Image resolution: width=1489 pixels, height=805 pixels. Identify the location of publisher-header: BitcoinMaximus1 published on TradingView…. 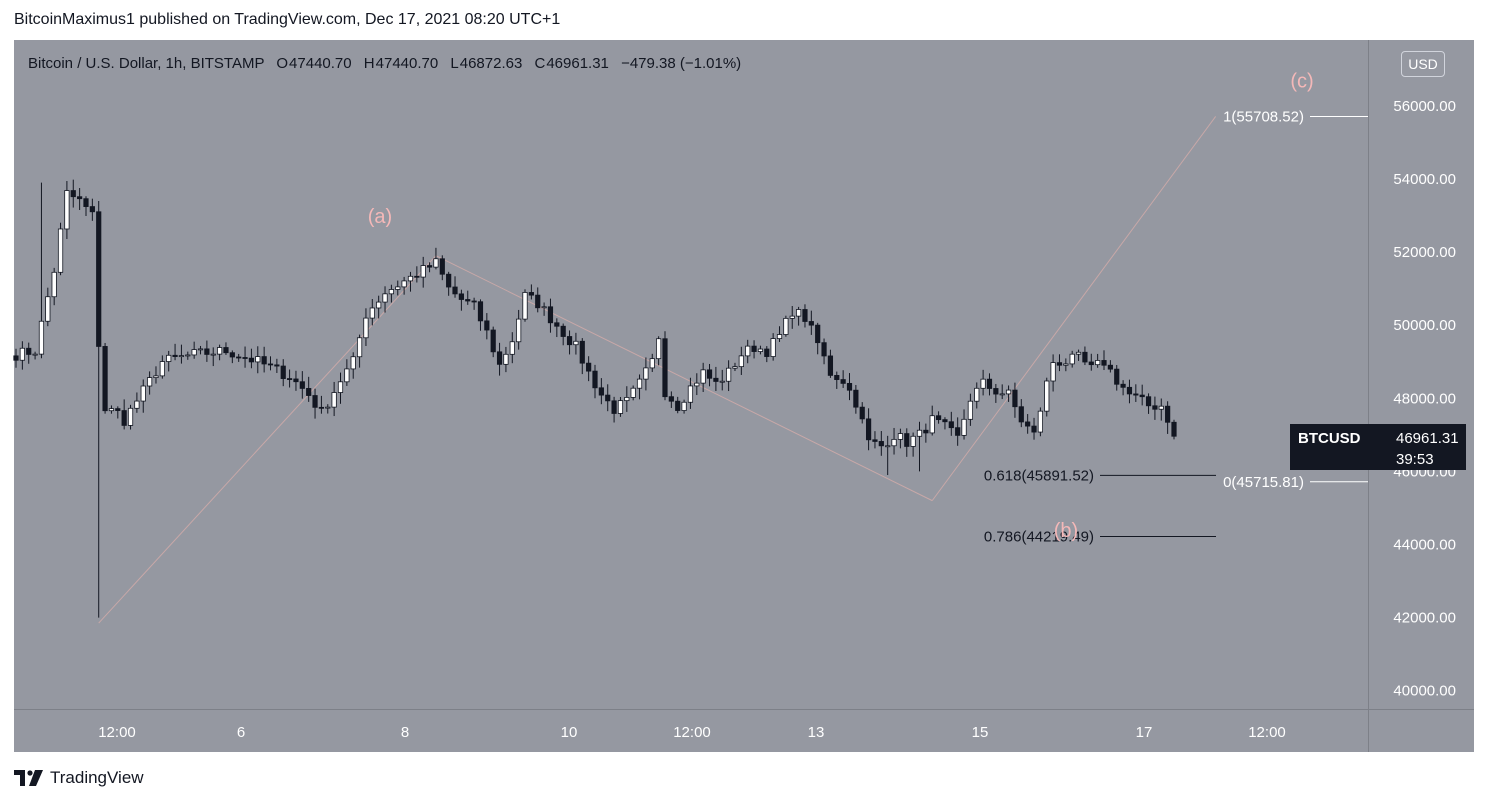
(287, 19).